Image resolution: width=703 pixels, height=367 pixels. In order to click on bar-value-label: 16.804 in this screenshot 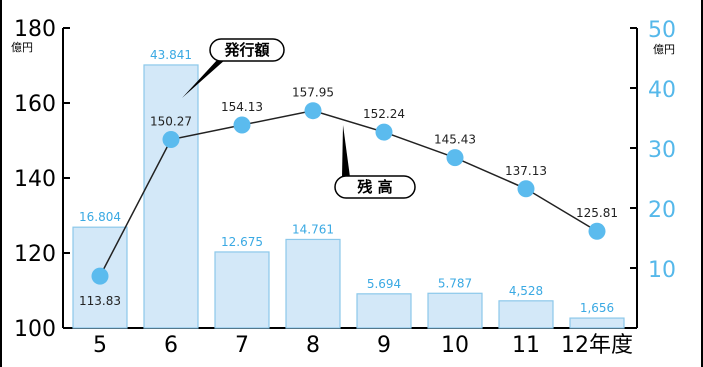, I will do `click(100, 217)`.